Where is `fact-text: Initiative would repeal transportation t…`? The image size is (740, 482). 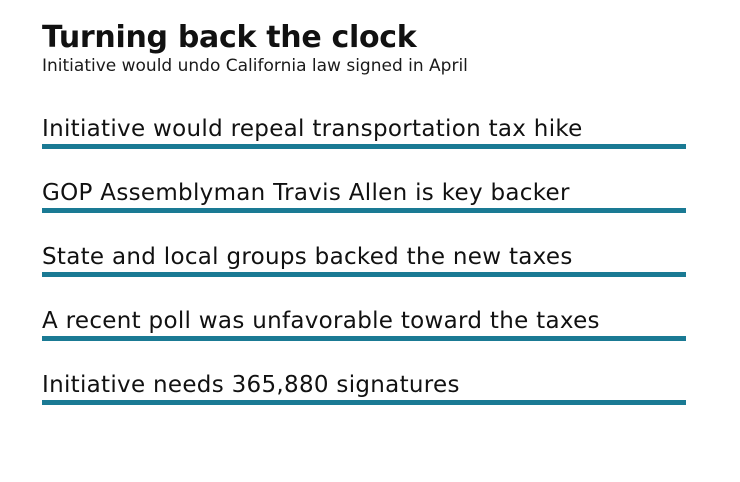
fact-text: Initiative would repeal transportation t… is located at coordinates (312, 129).